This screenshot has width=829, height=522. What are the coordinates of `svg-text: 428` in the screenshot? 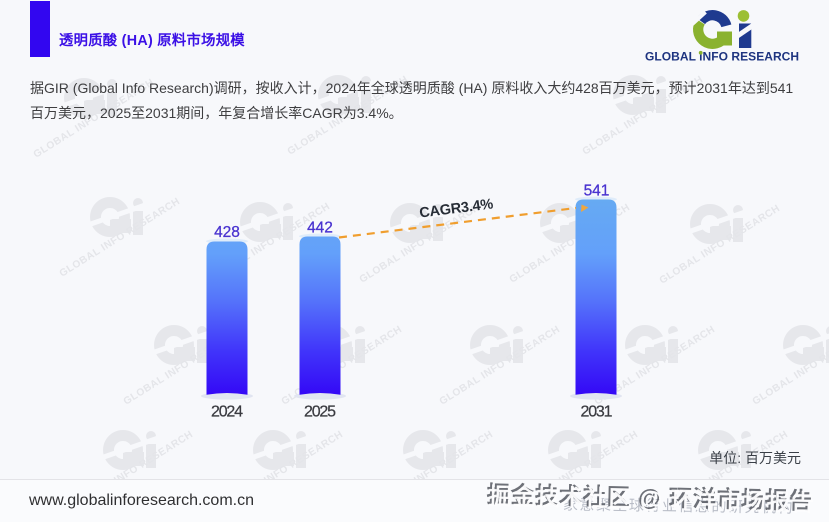 It's located at (227, 232).